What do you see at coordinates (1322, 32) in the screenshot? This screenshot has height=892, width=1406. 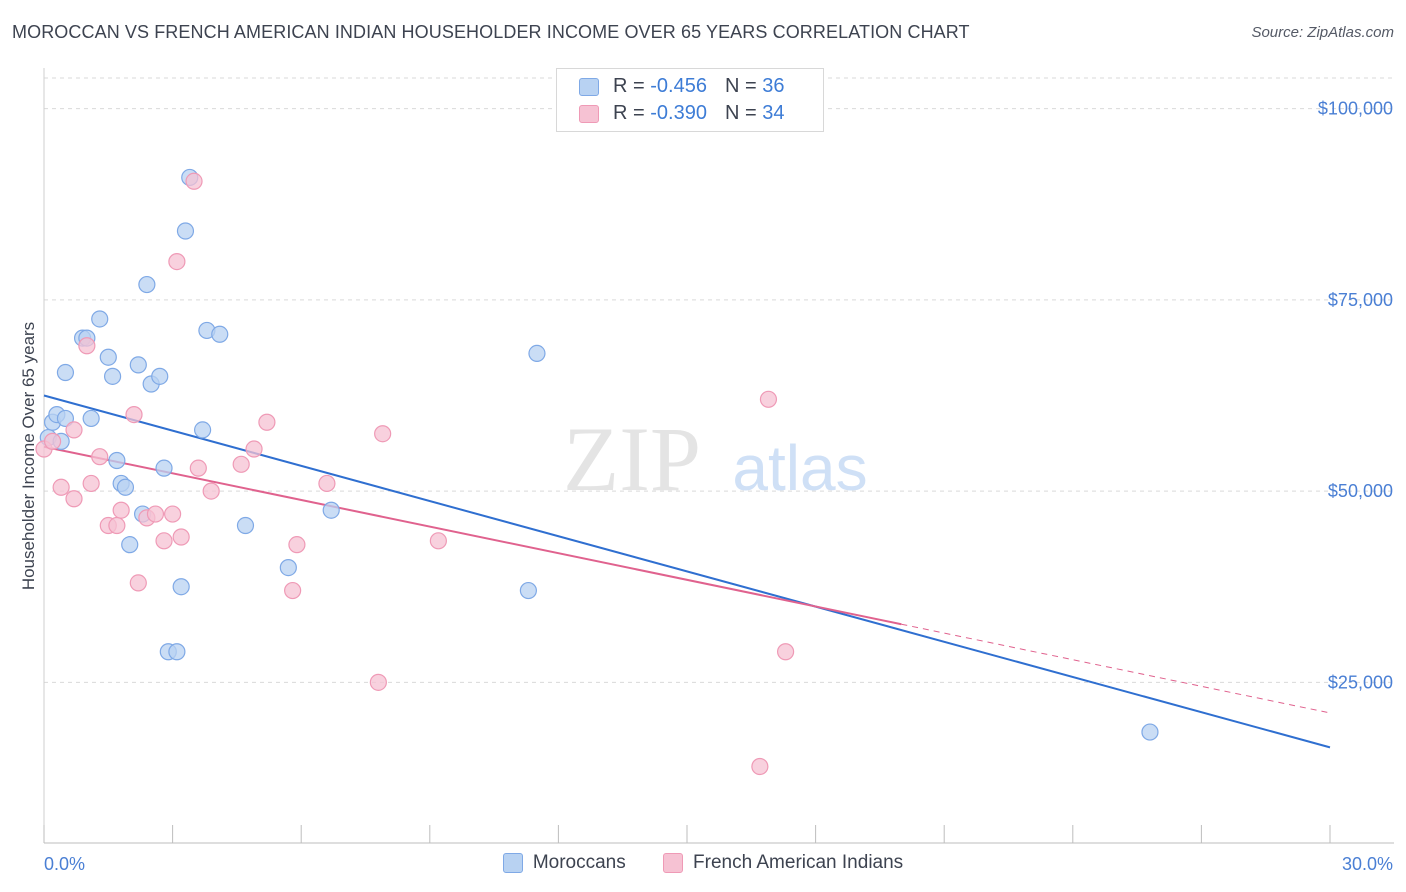 I see `chart-source: Source: ZipAtlas.com` at bounding box center [1322, 32].